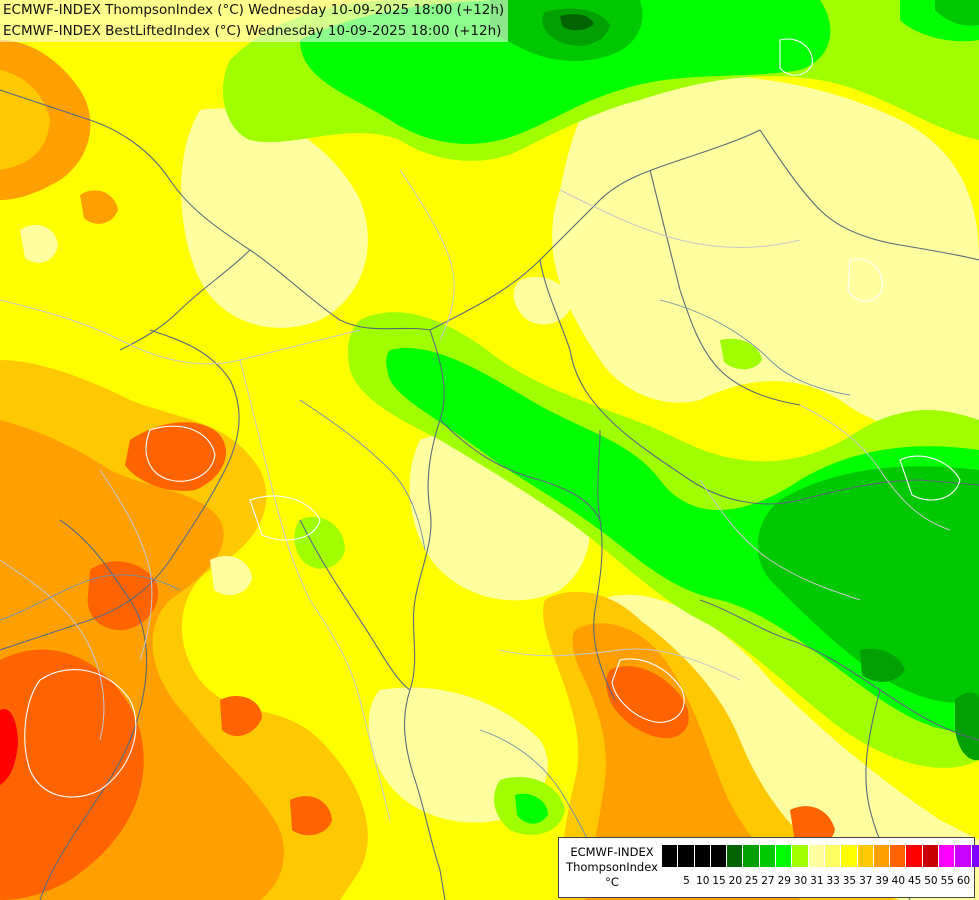 The image size is (979, 900). Describe the element at coordinates (612, 852) in the screenshot. I see `legend-model: ECMWF-INDEX` at that location.